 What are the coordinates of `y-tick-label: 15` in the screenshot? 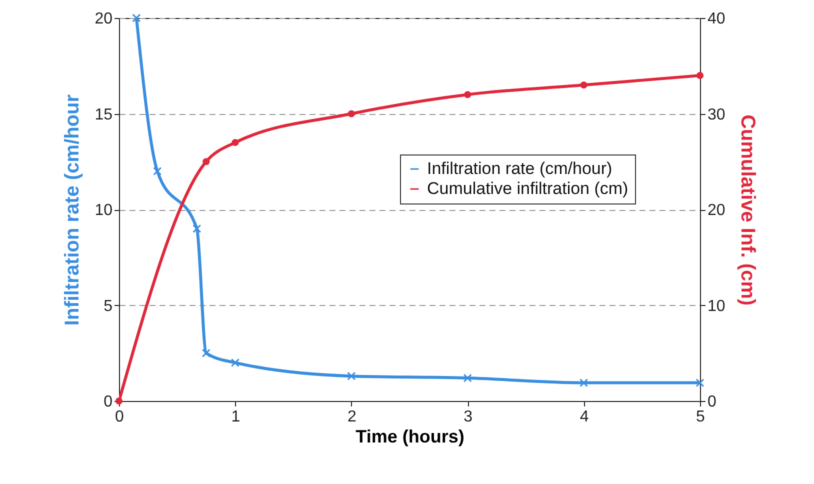 It's located at (103, 115).